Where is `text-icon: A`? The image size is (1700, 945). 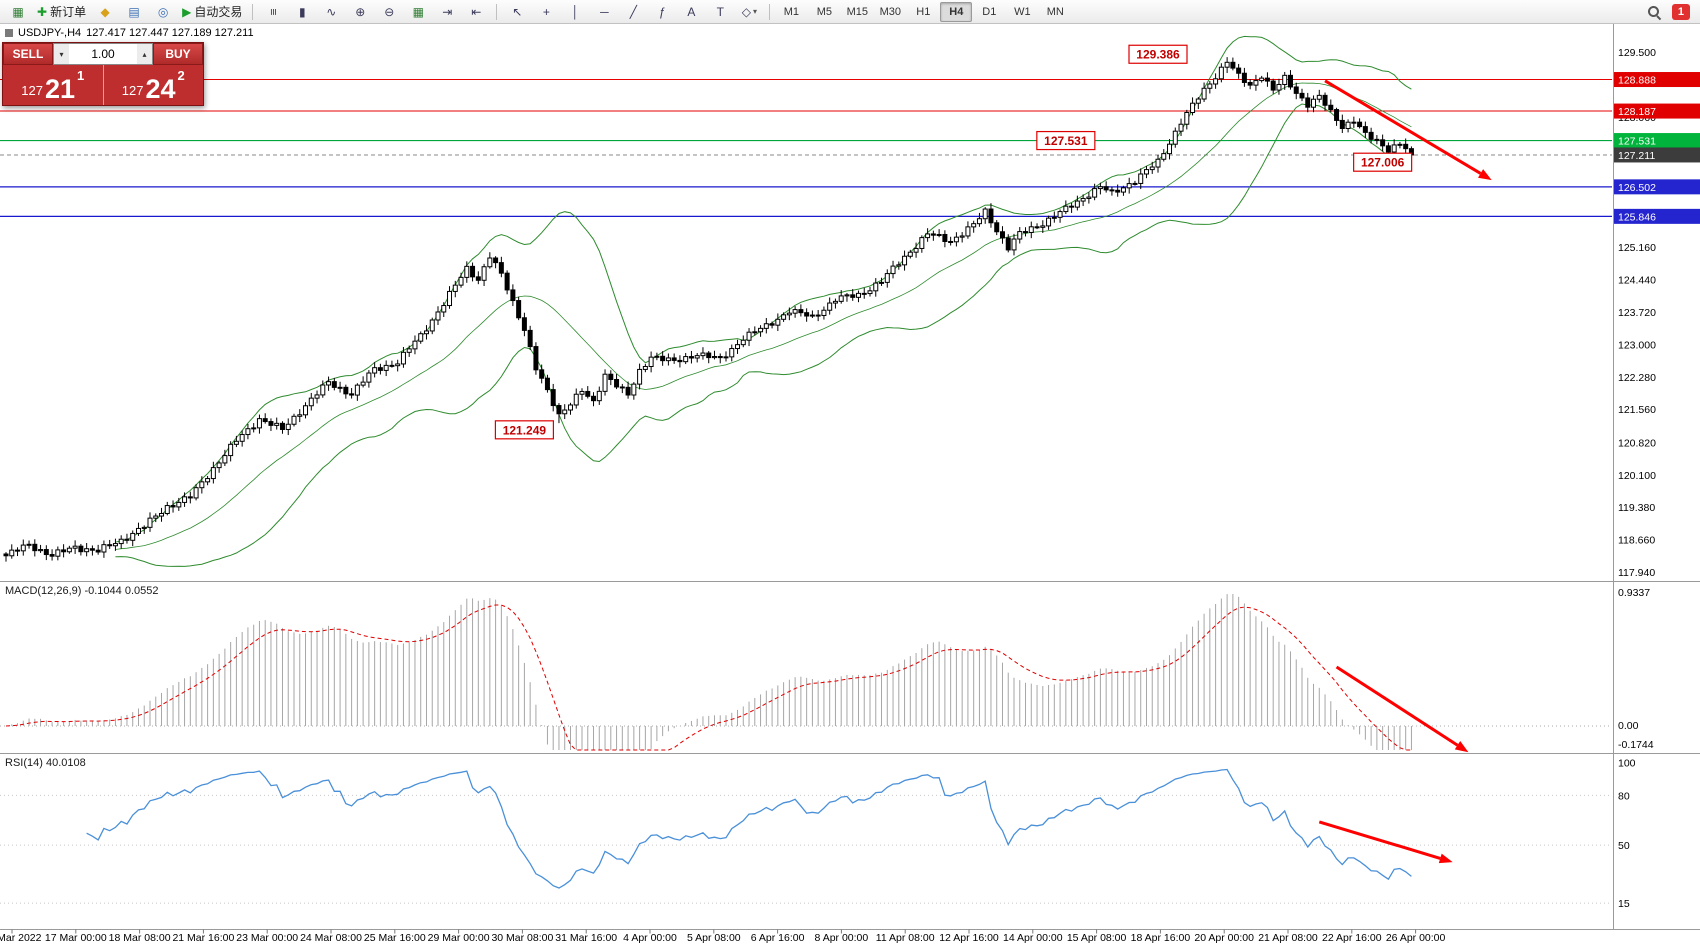 text-icon: A is located at coordinates (691, 12).